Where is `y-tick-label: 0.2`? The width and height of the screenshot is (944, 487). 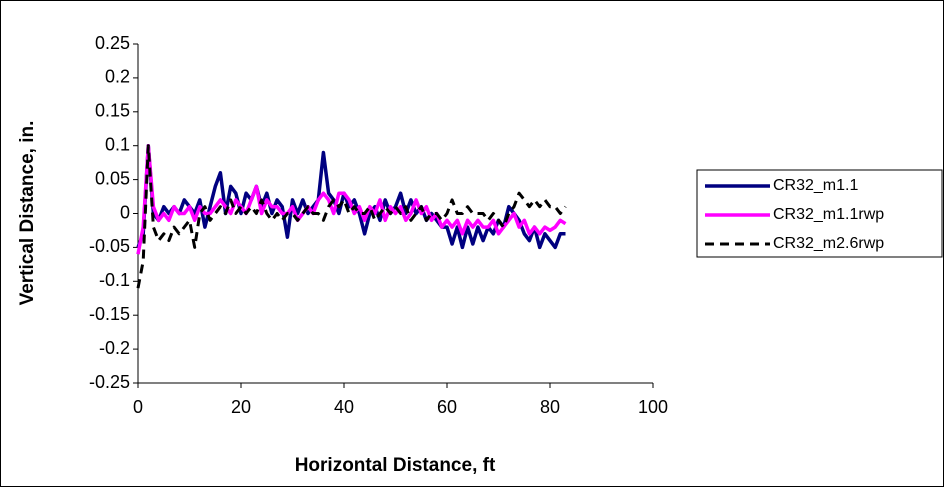
y-tick-label: 0.2 is located at coordinates (117, 77).